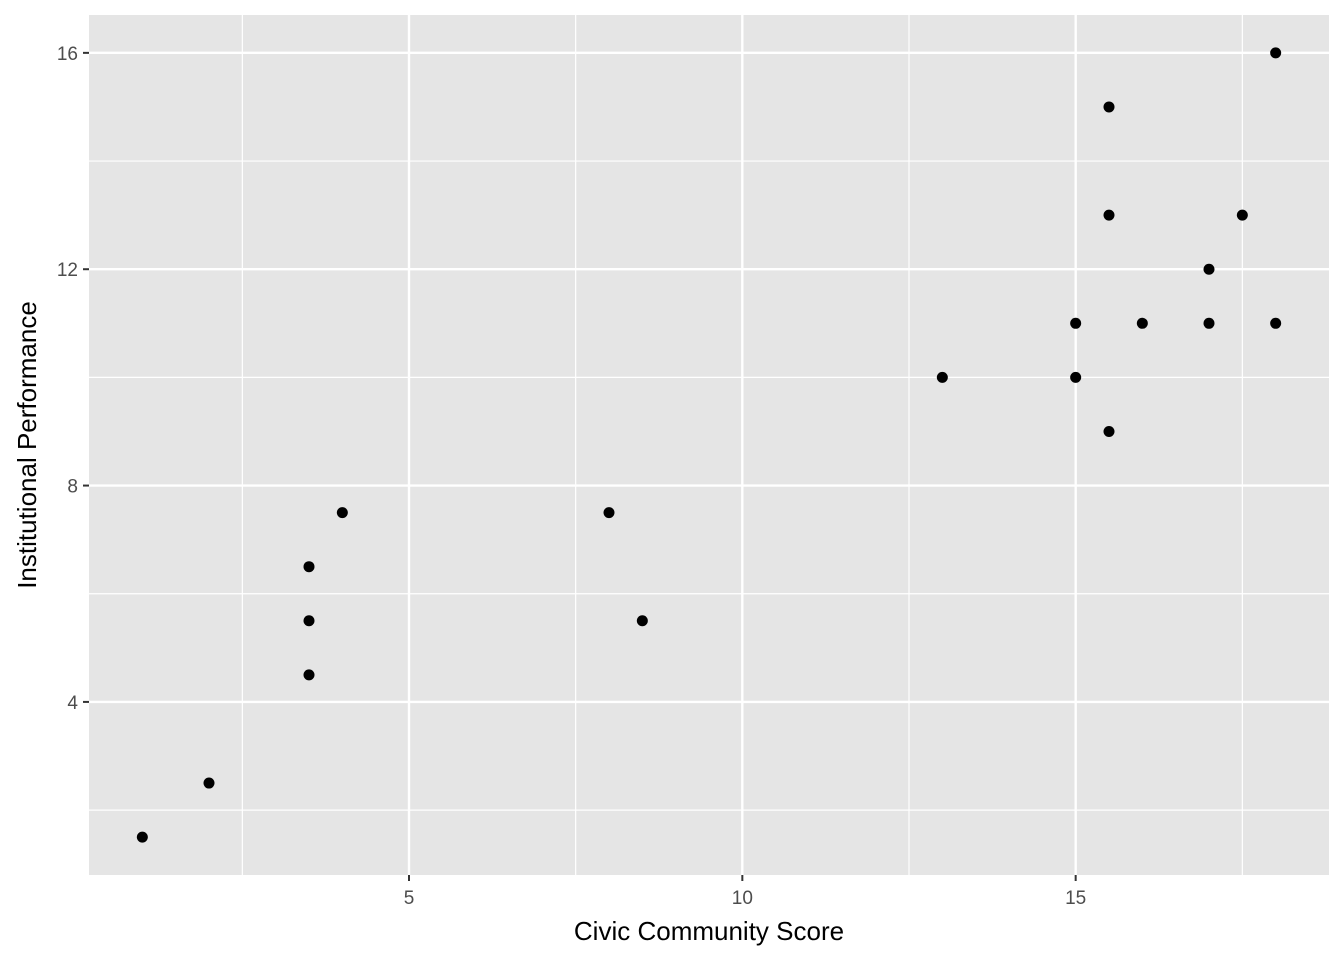 The height and width of the screenshot is (960, 1344). What do you see at coordinates (73, 379) in the screenshot?
I see `y-axis: 4 8 12 16` at bounding box center [73, 379].